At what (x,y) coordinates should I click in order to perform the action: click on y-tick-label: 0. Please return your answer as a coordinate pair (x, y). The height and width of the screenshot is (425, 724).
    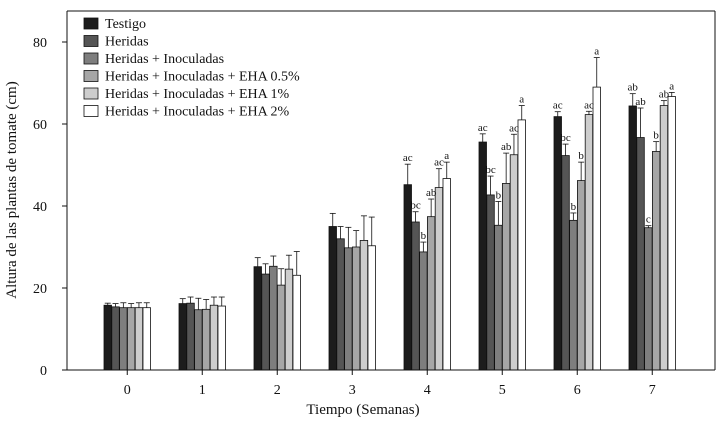
    Looking at the image, I should click on (43, 371).